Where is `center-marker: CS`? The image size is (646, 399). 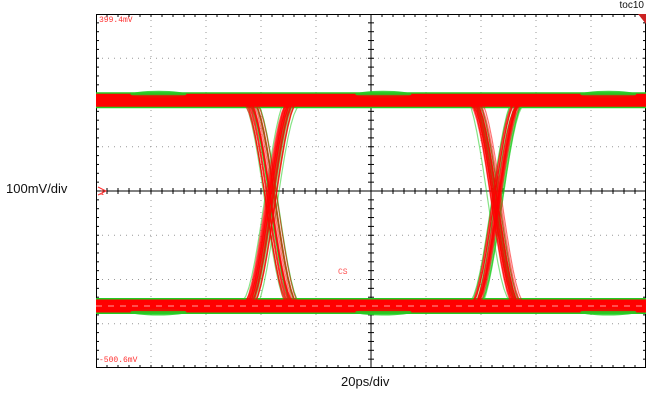
center-marker: CS is located at coordinates (343, 272).